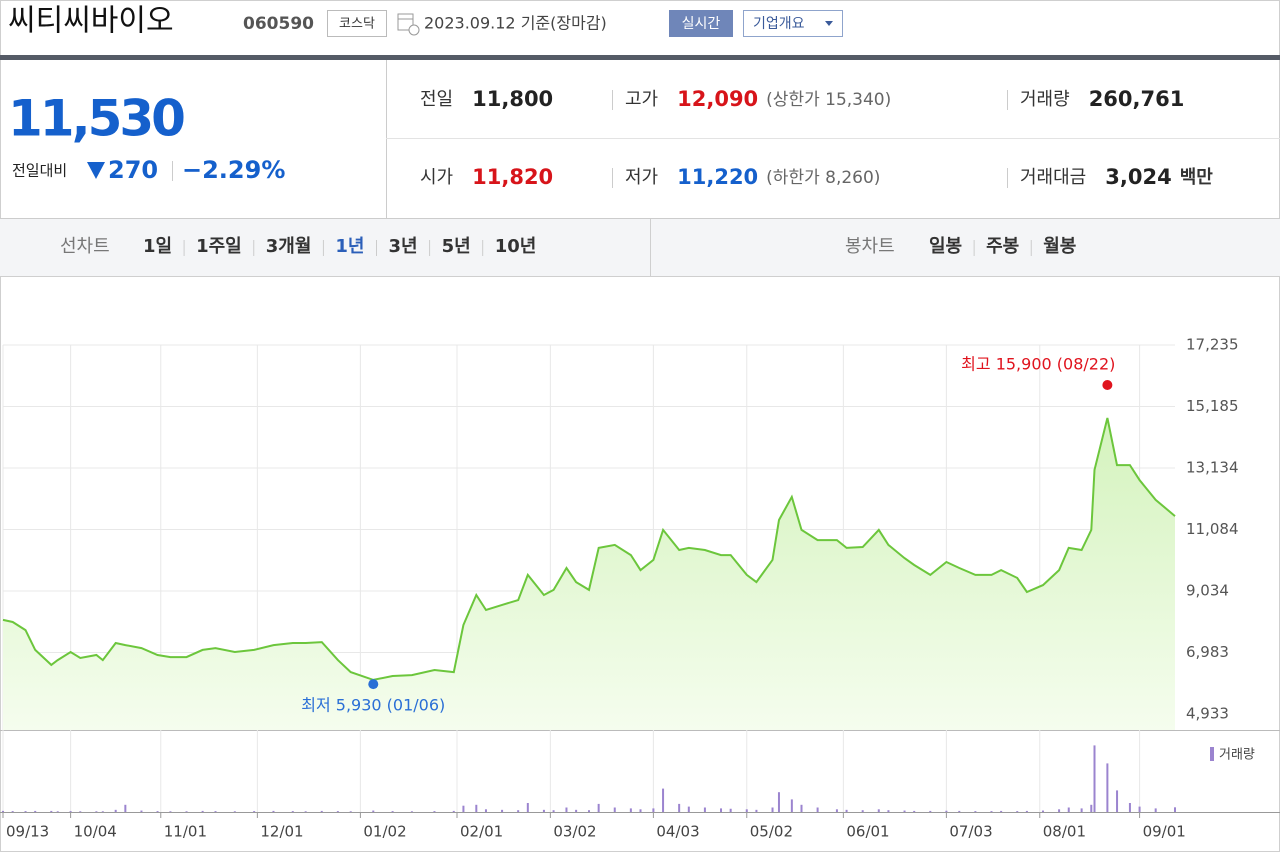 The image size is (1280, 852). Describe the element at coordinates (717, 177) in the screenshot. I see `stat-value: 11,220` at that location.